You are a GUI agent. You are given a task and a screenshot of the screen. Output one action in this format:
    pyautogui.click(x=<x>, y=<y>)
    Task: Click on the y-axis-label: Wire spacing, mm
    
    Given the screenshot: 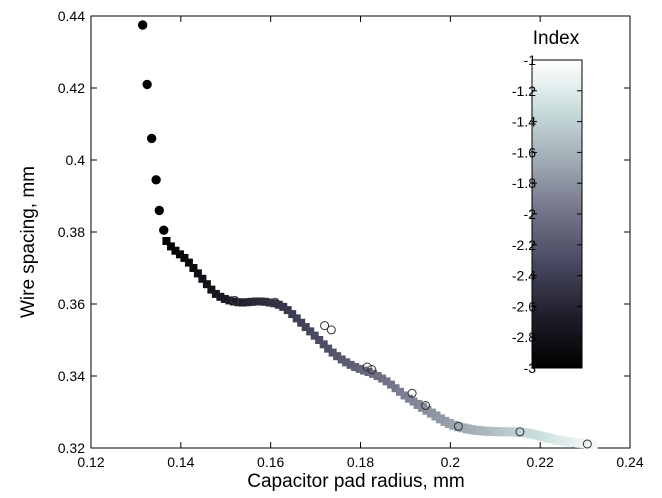 What is the action you would take?
    pyautogui.click(x=28, y=242)
    